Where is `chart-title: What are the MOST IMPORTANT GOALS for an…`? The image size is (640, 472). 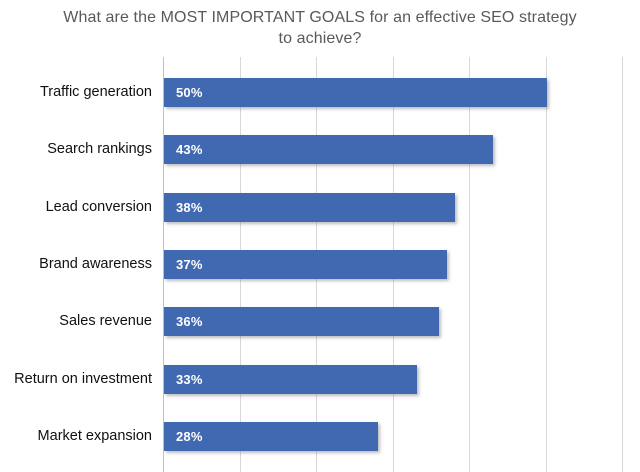
chart-title: What are the MOST IMPORTANT GOALS for an… is located at coordinates (320, 28).